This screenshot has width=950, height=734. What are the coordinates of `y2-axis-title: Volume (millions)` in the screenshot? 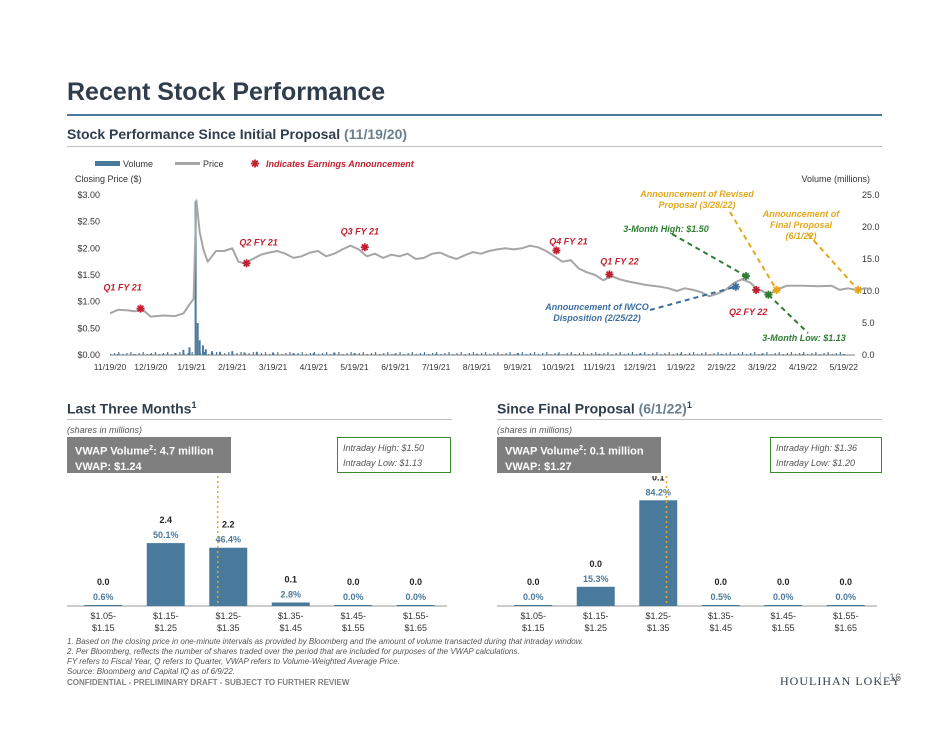 It's located at (835, 179).